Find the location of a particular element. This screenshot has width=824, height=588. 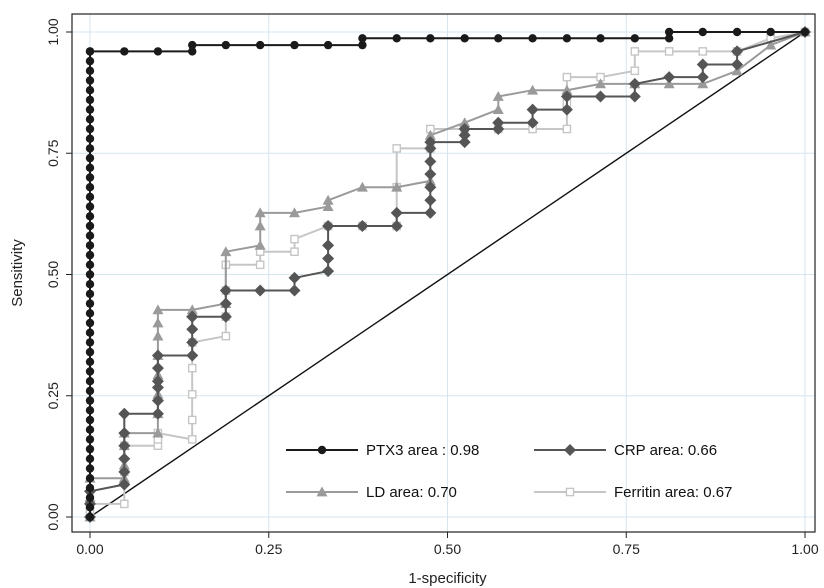

legend-item: CRP area: 0.66 is located at coordinates (625, 450).